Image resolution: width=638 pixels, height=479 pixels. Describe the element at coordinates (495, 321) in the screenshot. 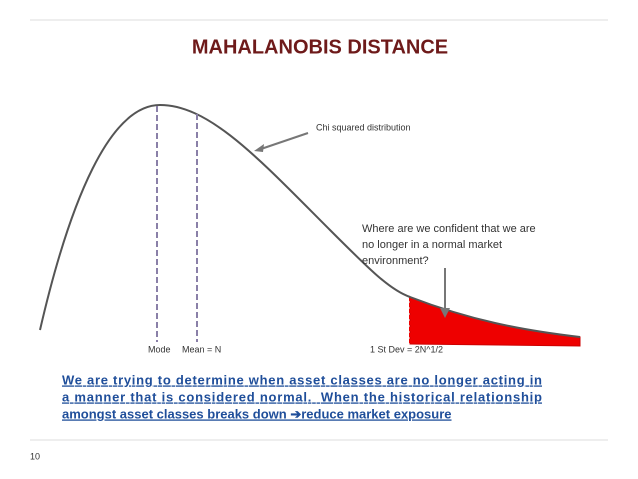

I see `tail-area` at that location.